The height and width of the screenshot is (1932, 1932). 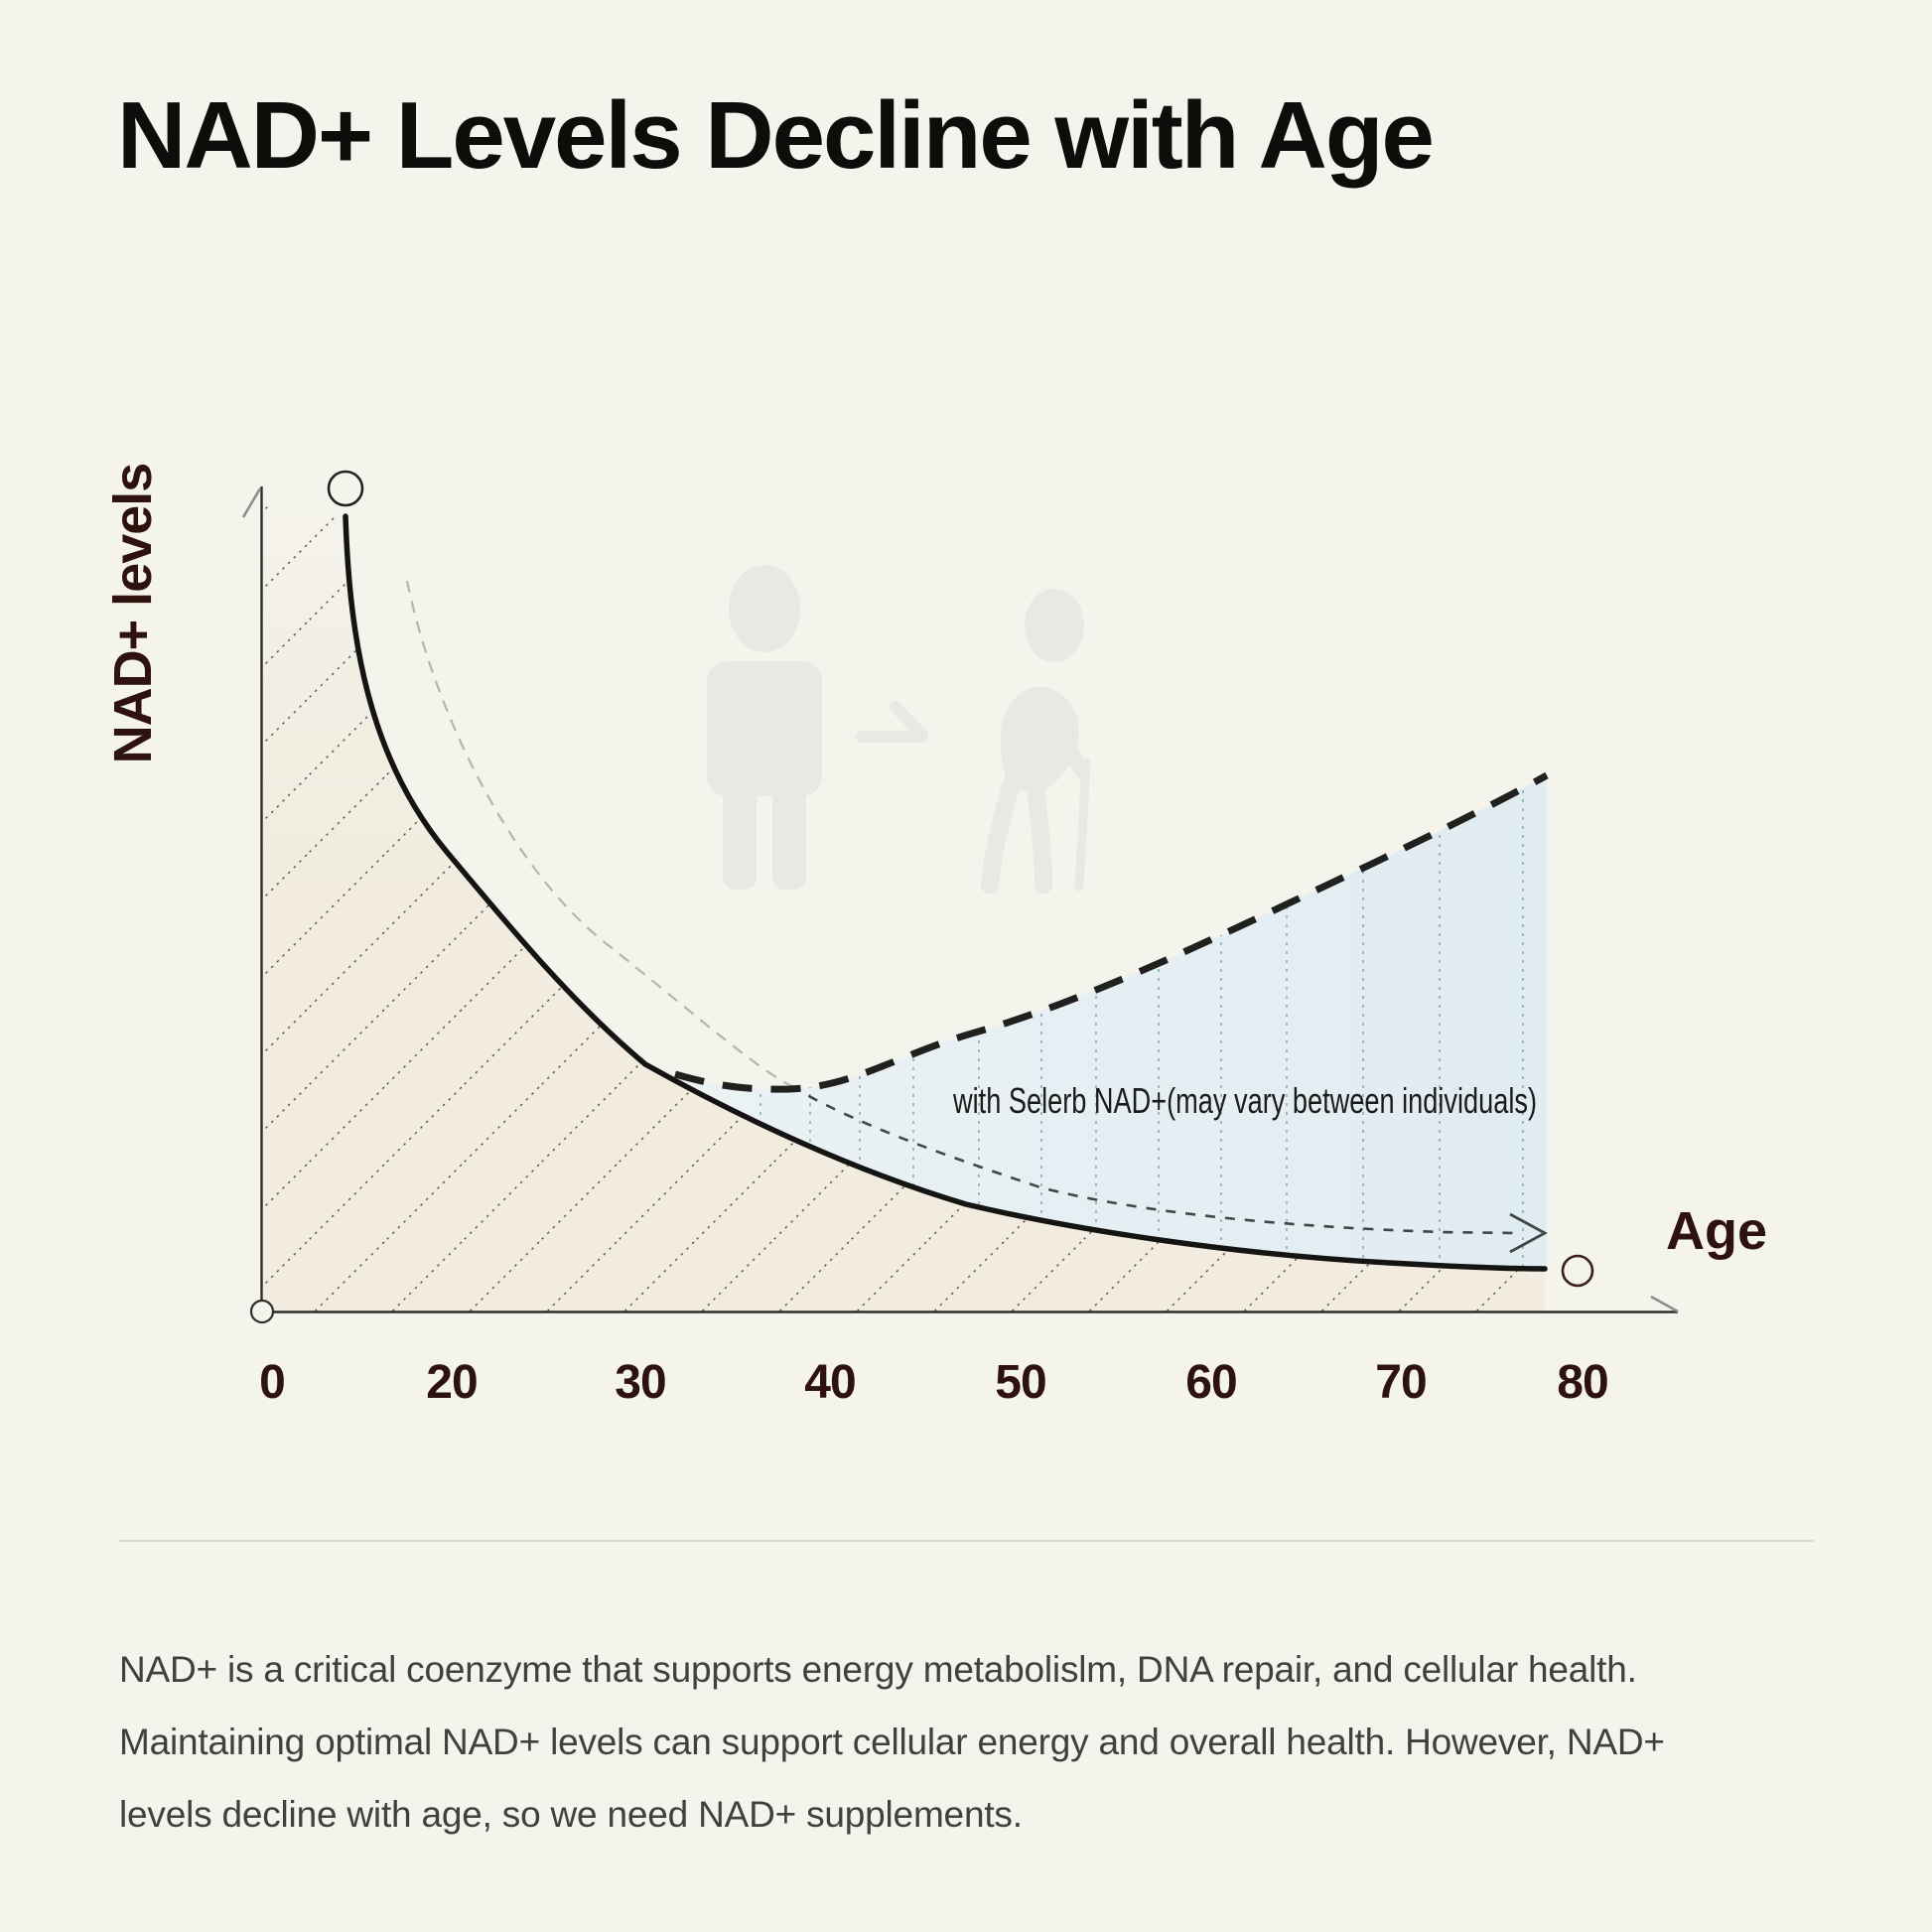 I want to click on x-tick-40: 40, so click(x=829, y=1382).